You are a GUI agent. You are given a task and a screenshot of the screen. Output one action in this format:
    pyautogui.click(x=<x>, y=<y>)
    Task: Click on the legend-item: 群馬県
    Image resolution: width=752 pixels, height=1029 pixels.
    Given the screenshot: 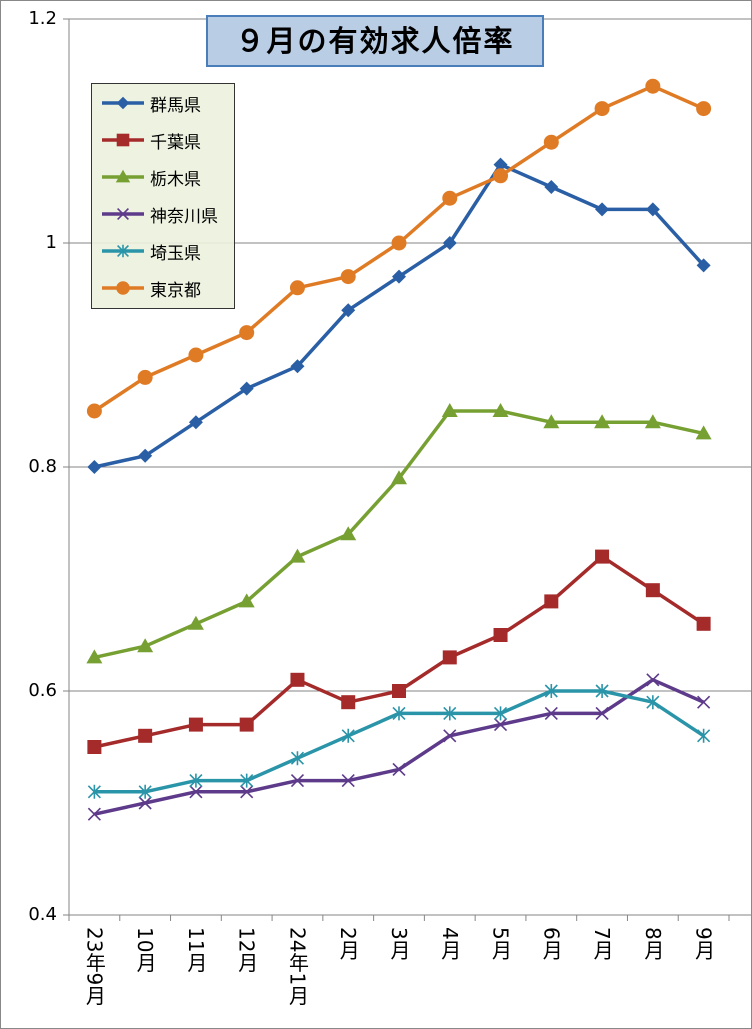 What is the action you would take?
    pyautogui.click(x=150, y=103)
    